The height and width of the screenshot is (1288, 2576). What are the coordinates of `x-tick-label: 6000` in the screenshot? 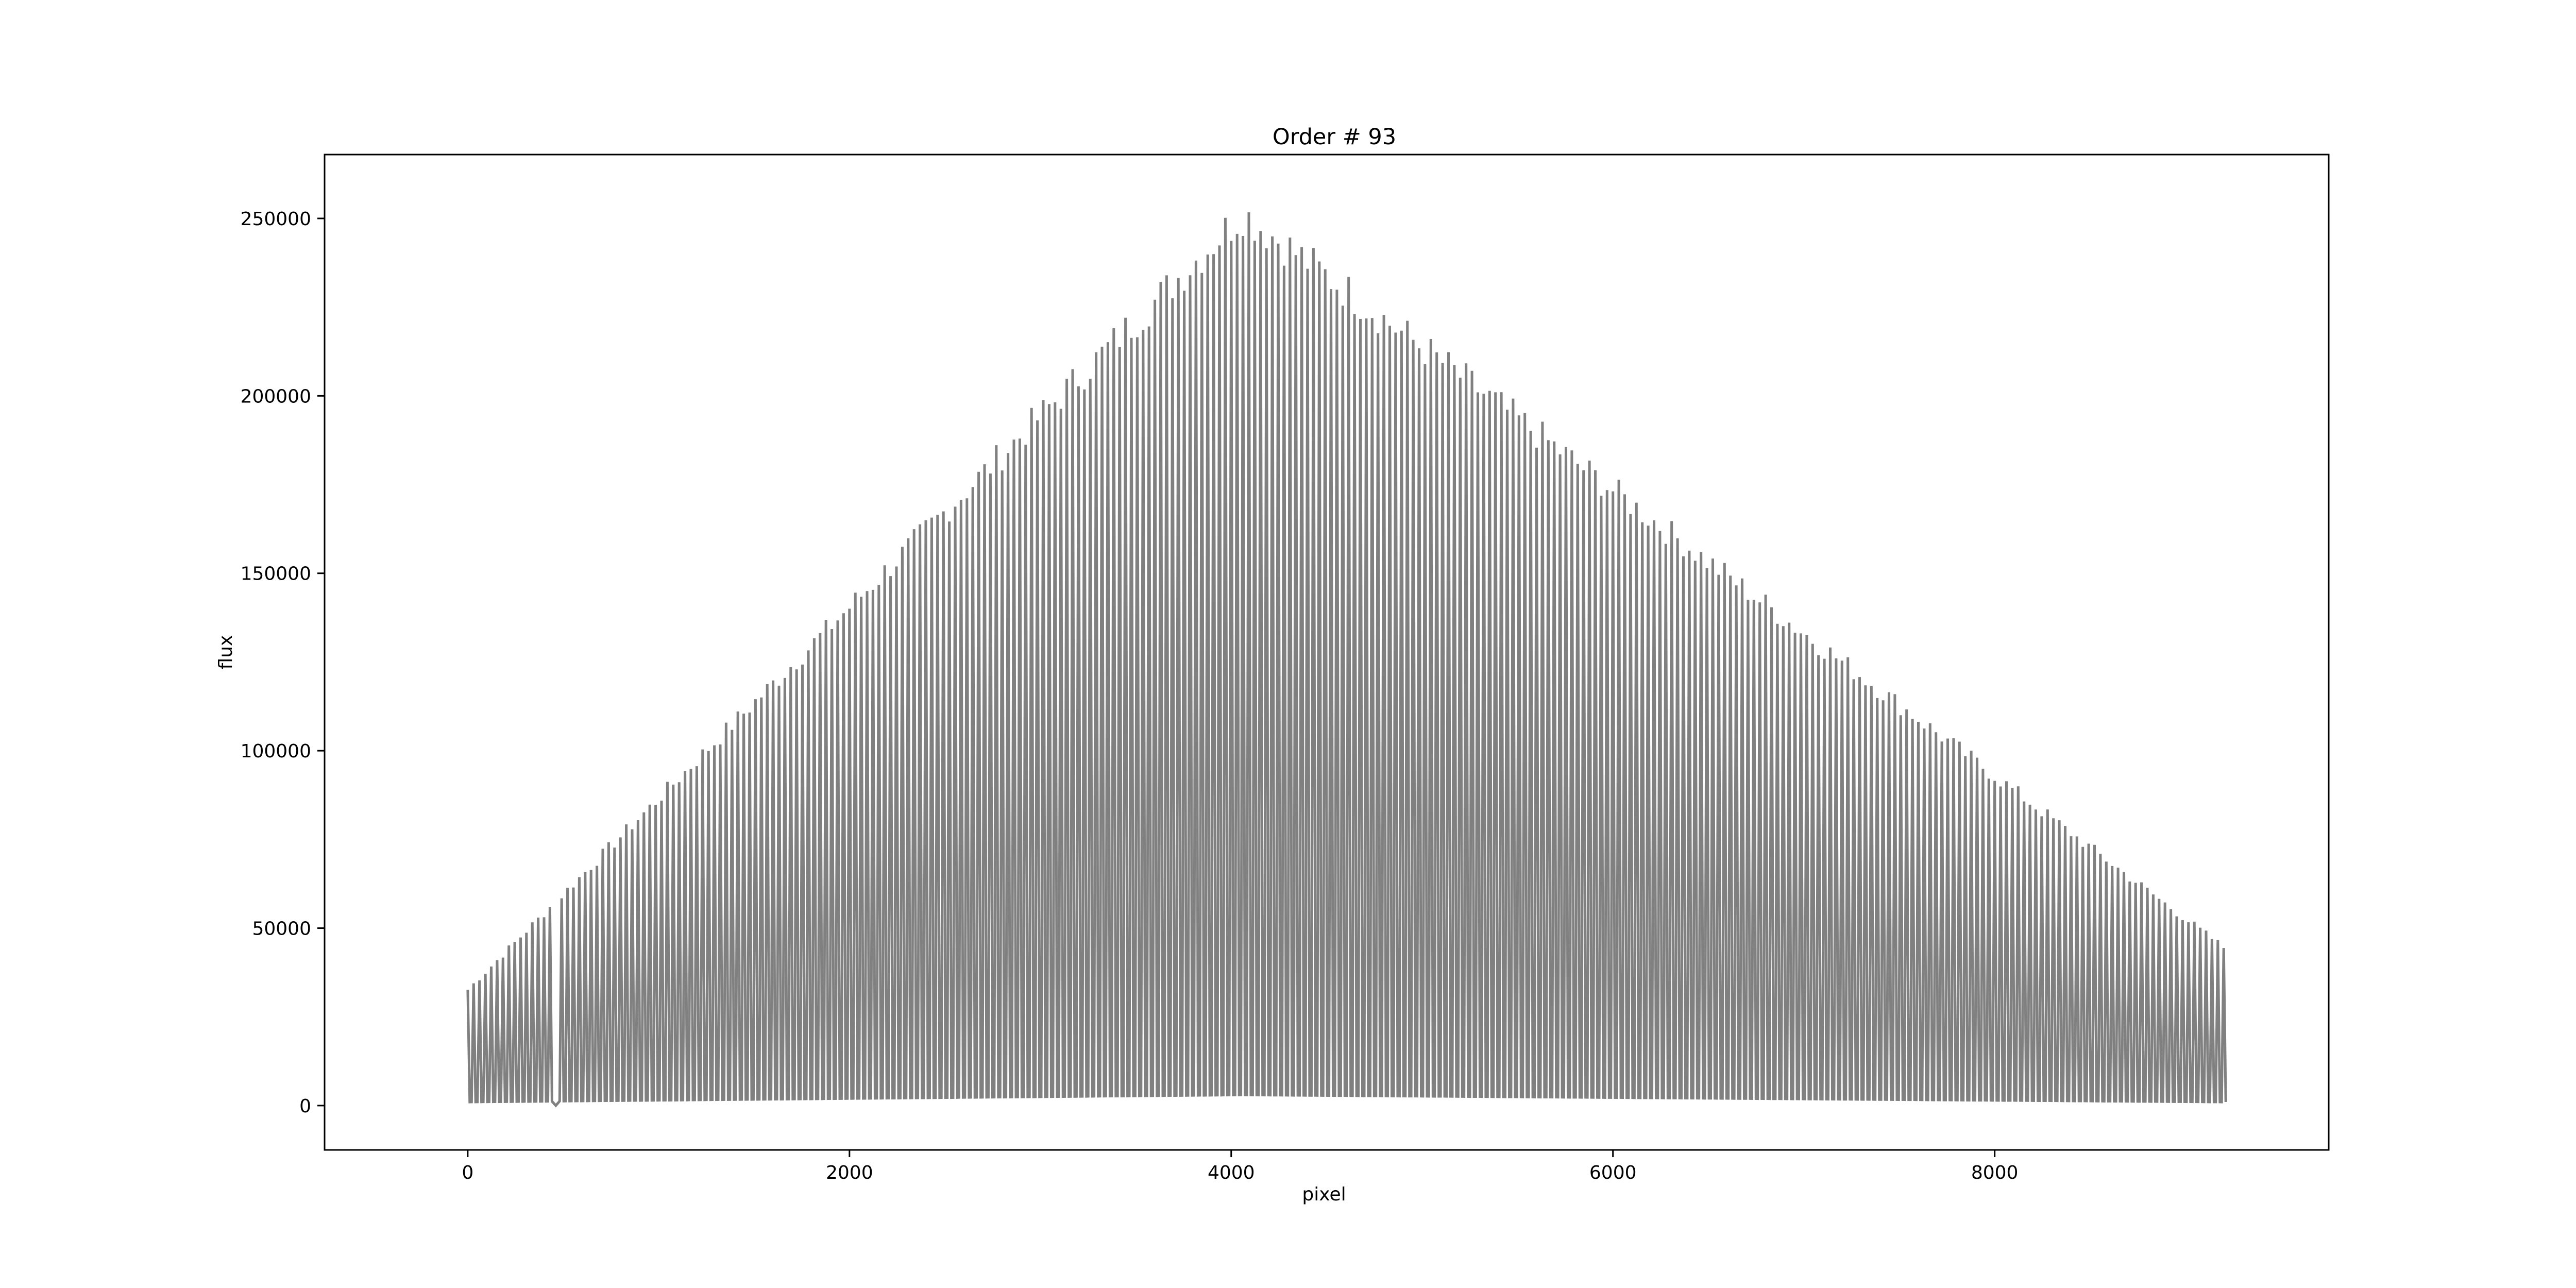 It's located at (1613, 1172).